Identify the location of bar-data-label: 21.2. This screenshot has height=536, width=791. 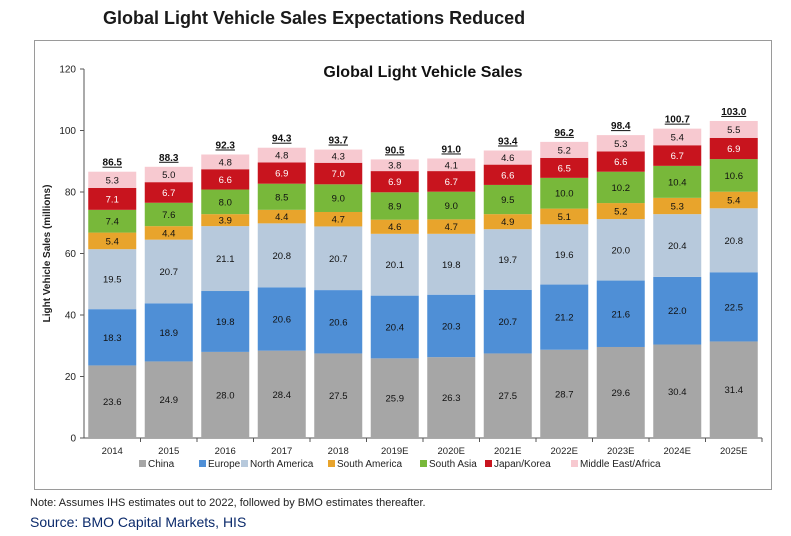
(564, 318).